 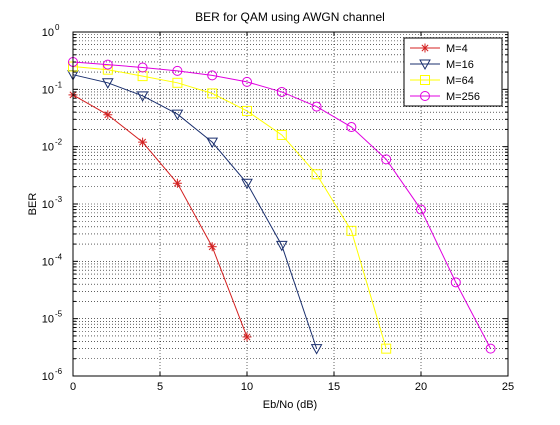 What do you see at coordinates (460, 81) in the screenshot?
I see `legend-label: M=64` at bounding box center [460, 81].